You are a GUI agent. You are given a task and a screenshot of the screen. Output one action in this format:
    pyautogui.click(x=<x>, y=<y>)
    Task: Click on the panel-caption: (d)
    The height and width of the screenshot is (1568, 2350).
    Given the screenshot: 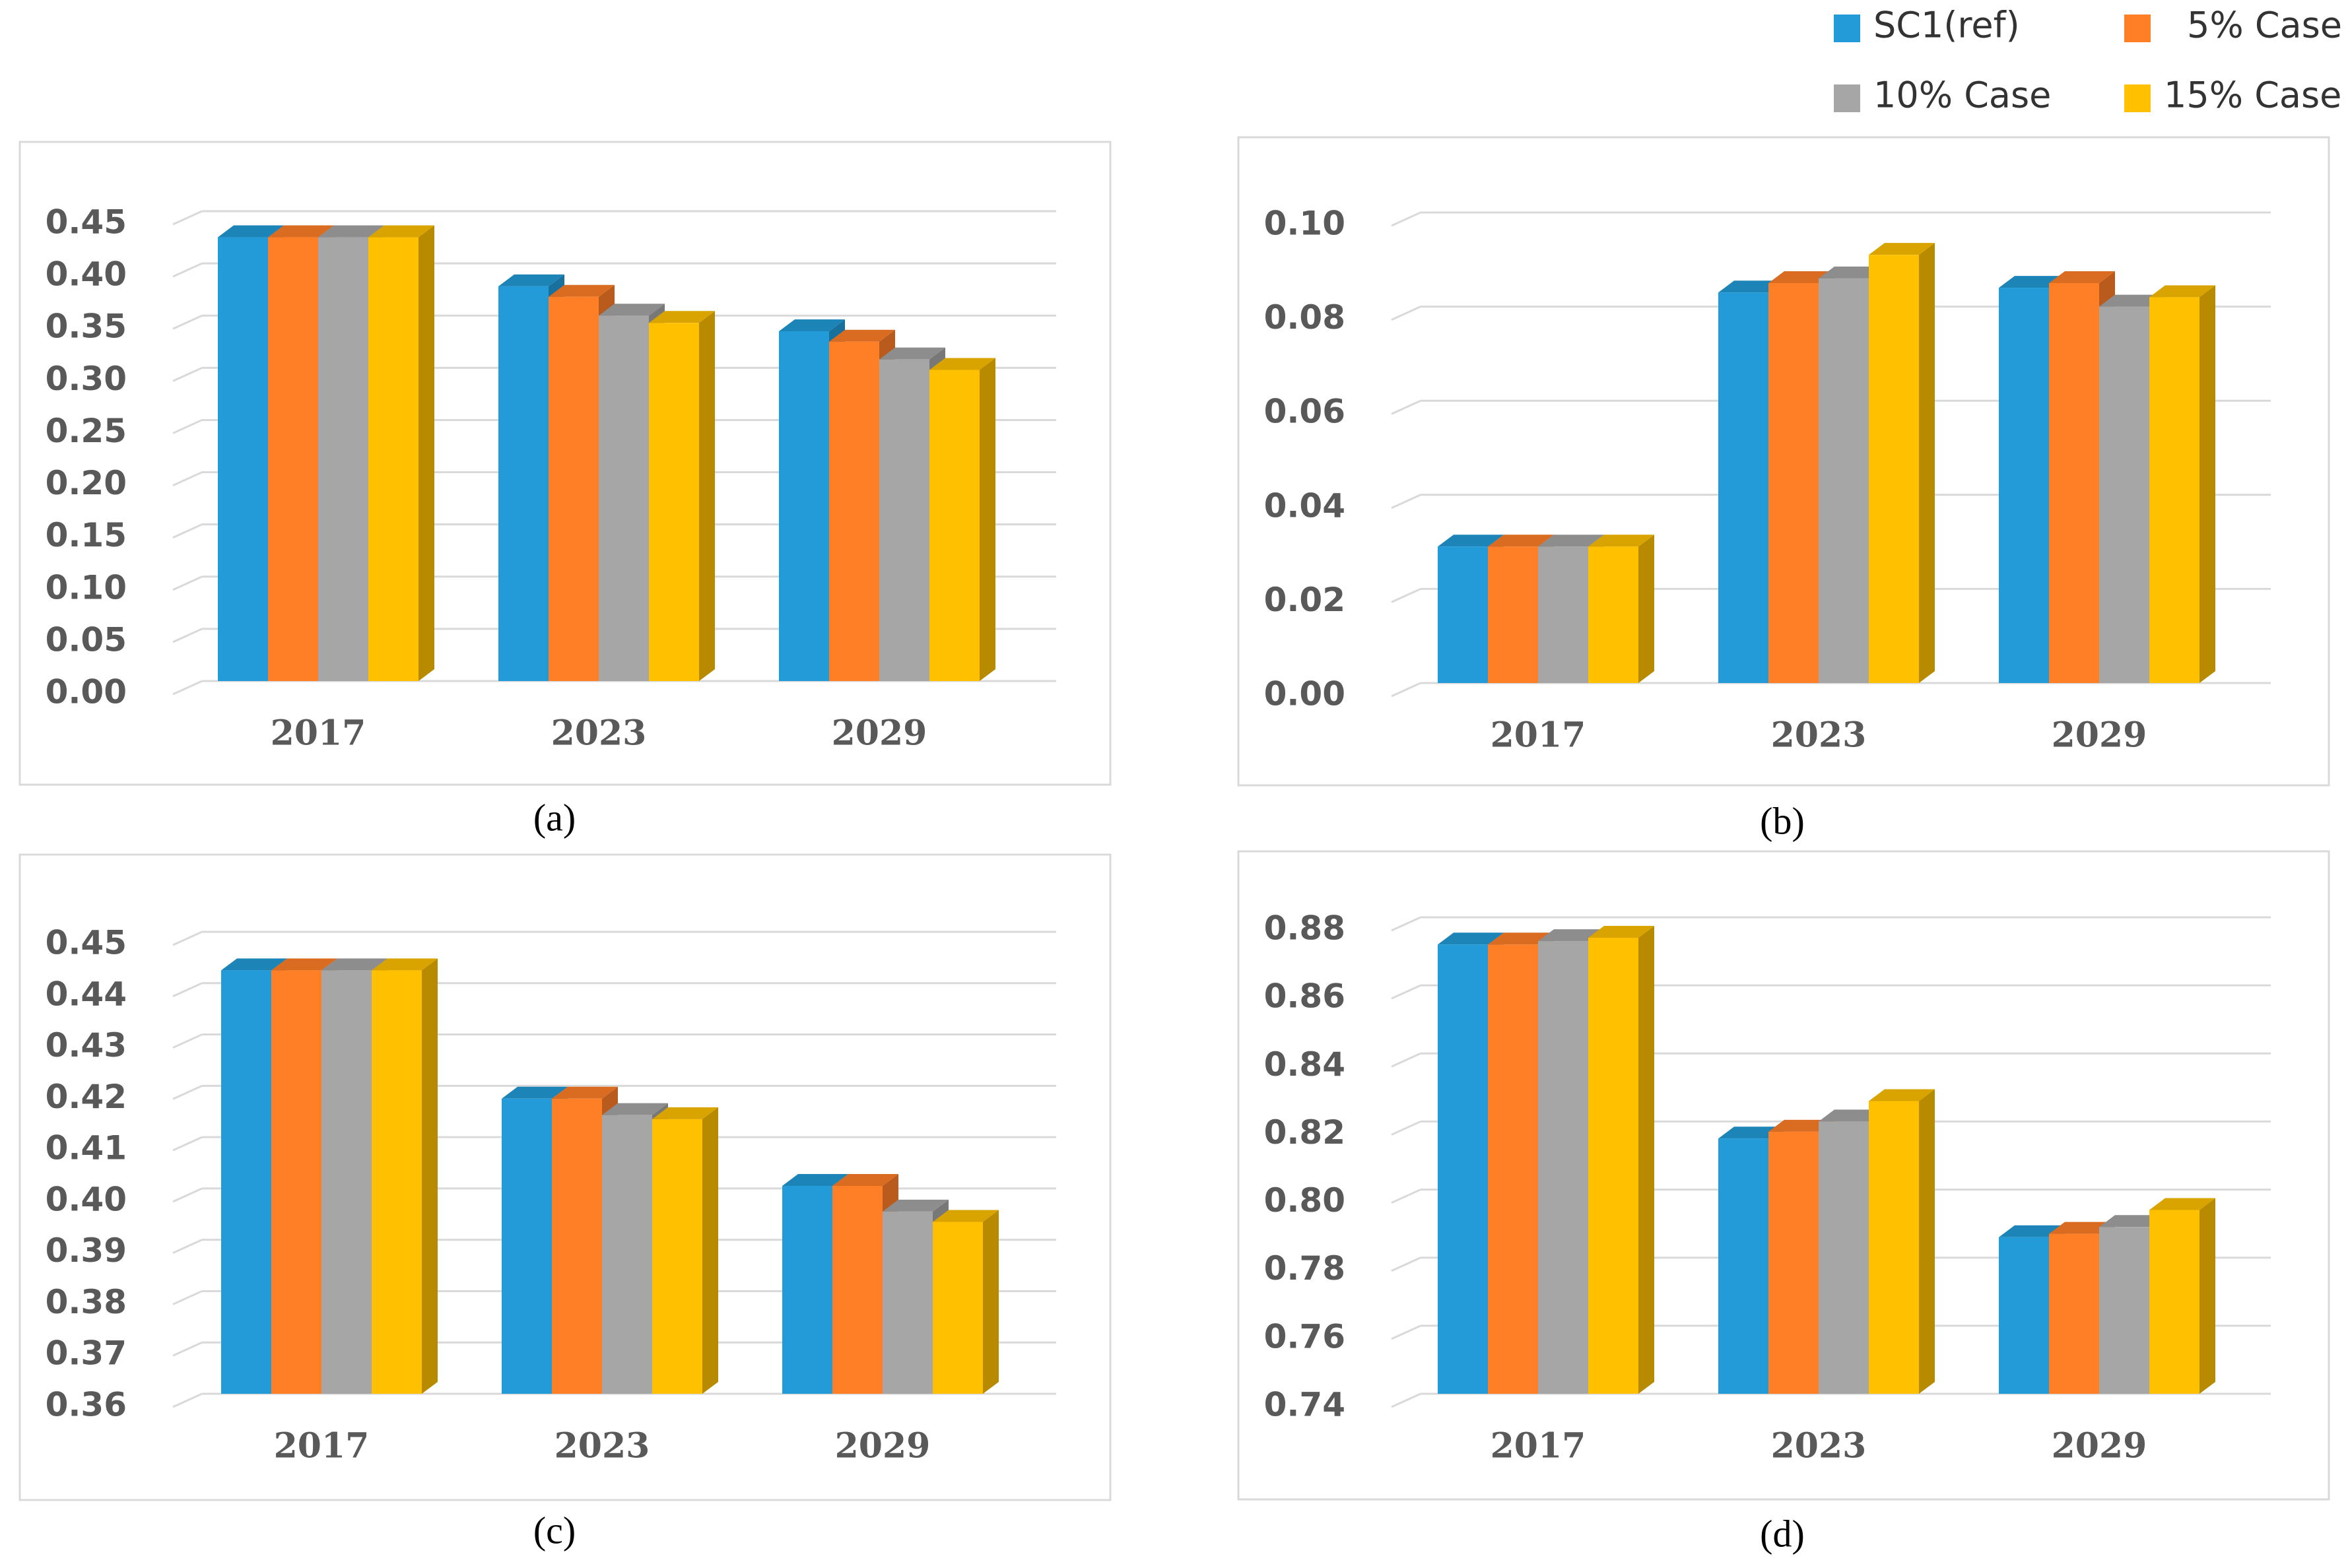 What is the action you would take?
    pyautogui.click(x=1782, y=1533)
    